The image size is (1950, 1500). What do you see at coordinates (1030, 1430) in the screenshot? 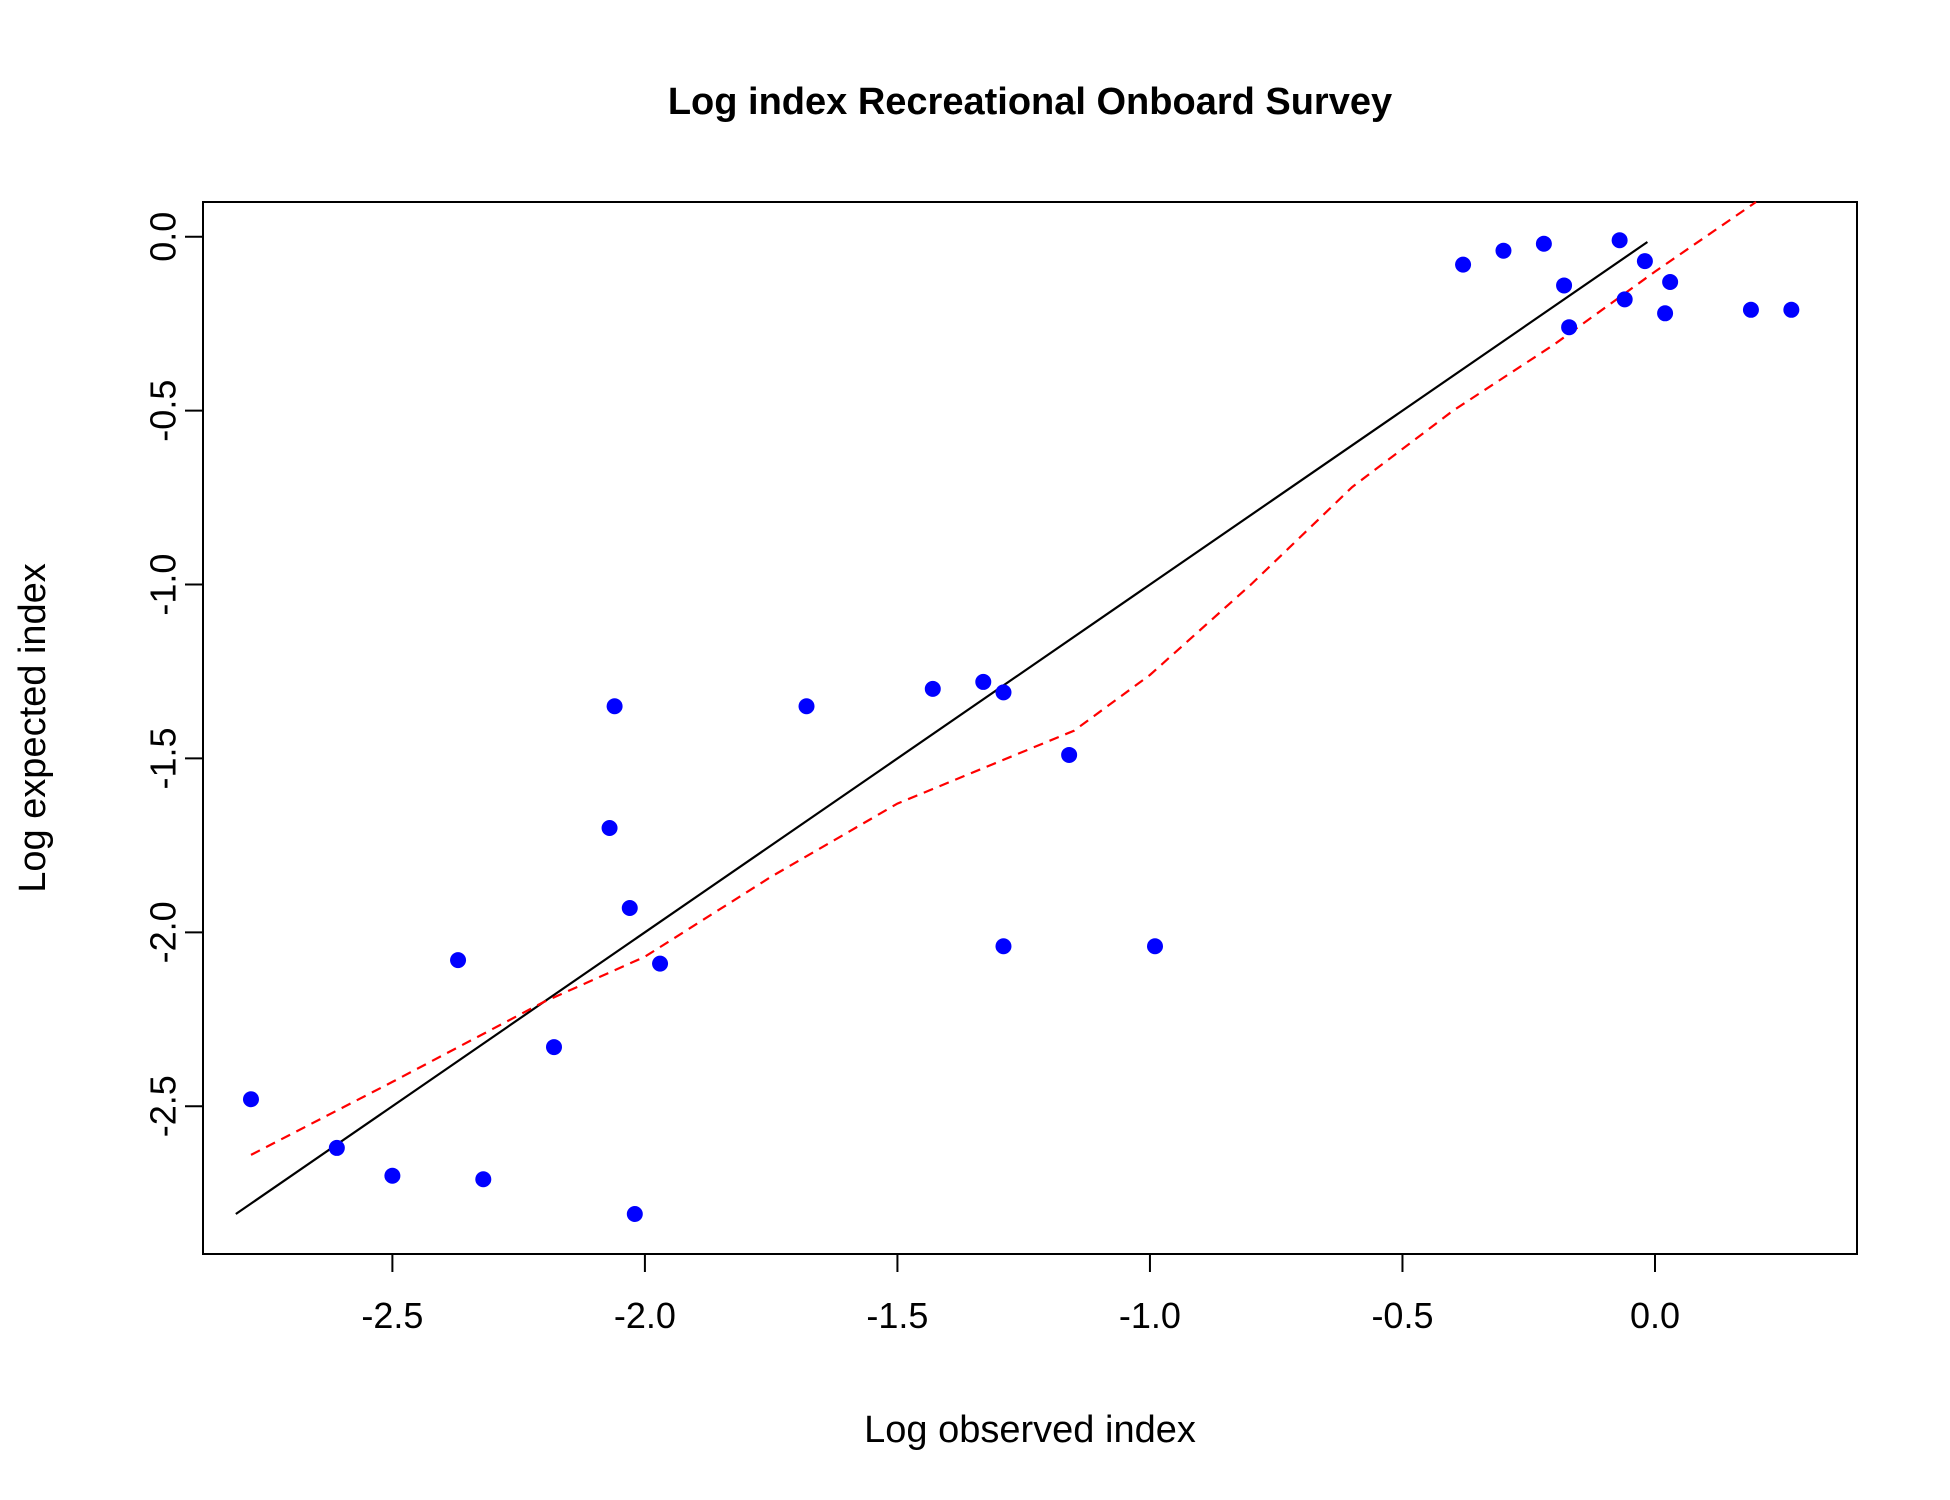
I see `x-axis-label: Log observed index` at bounding box center [1030, 1430].